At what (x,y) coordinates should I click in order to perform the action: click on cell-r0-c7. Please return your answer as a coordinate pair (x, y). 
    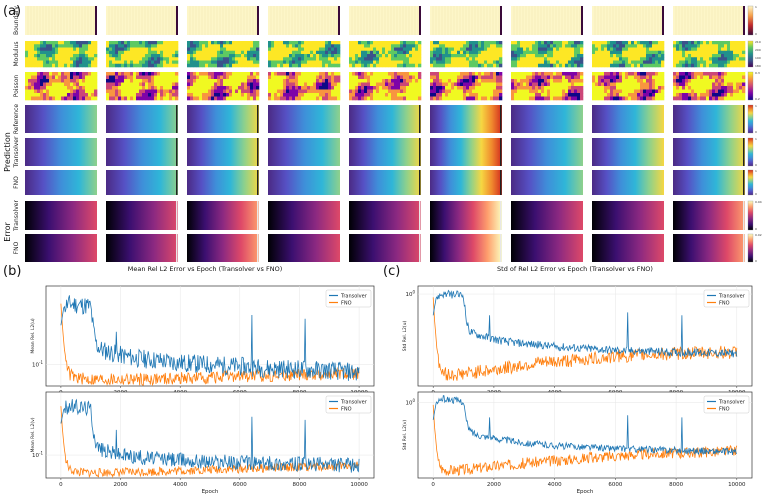
    Looking at the image, I should click on (628, 20).